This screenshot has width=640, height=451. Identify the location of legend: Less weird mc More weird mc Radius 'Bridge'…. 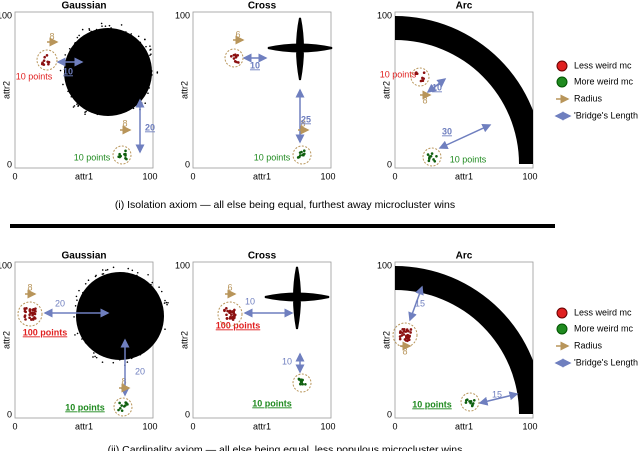
(596, 90).